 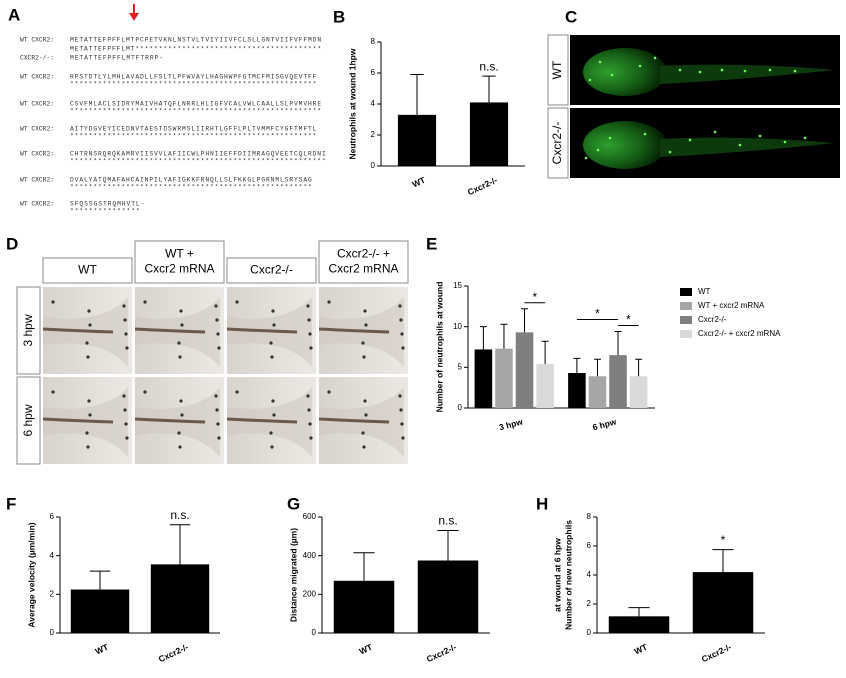 I want to click on legend-swatch, so click(x=686, y=320).